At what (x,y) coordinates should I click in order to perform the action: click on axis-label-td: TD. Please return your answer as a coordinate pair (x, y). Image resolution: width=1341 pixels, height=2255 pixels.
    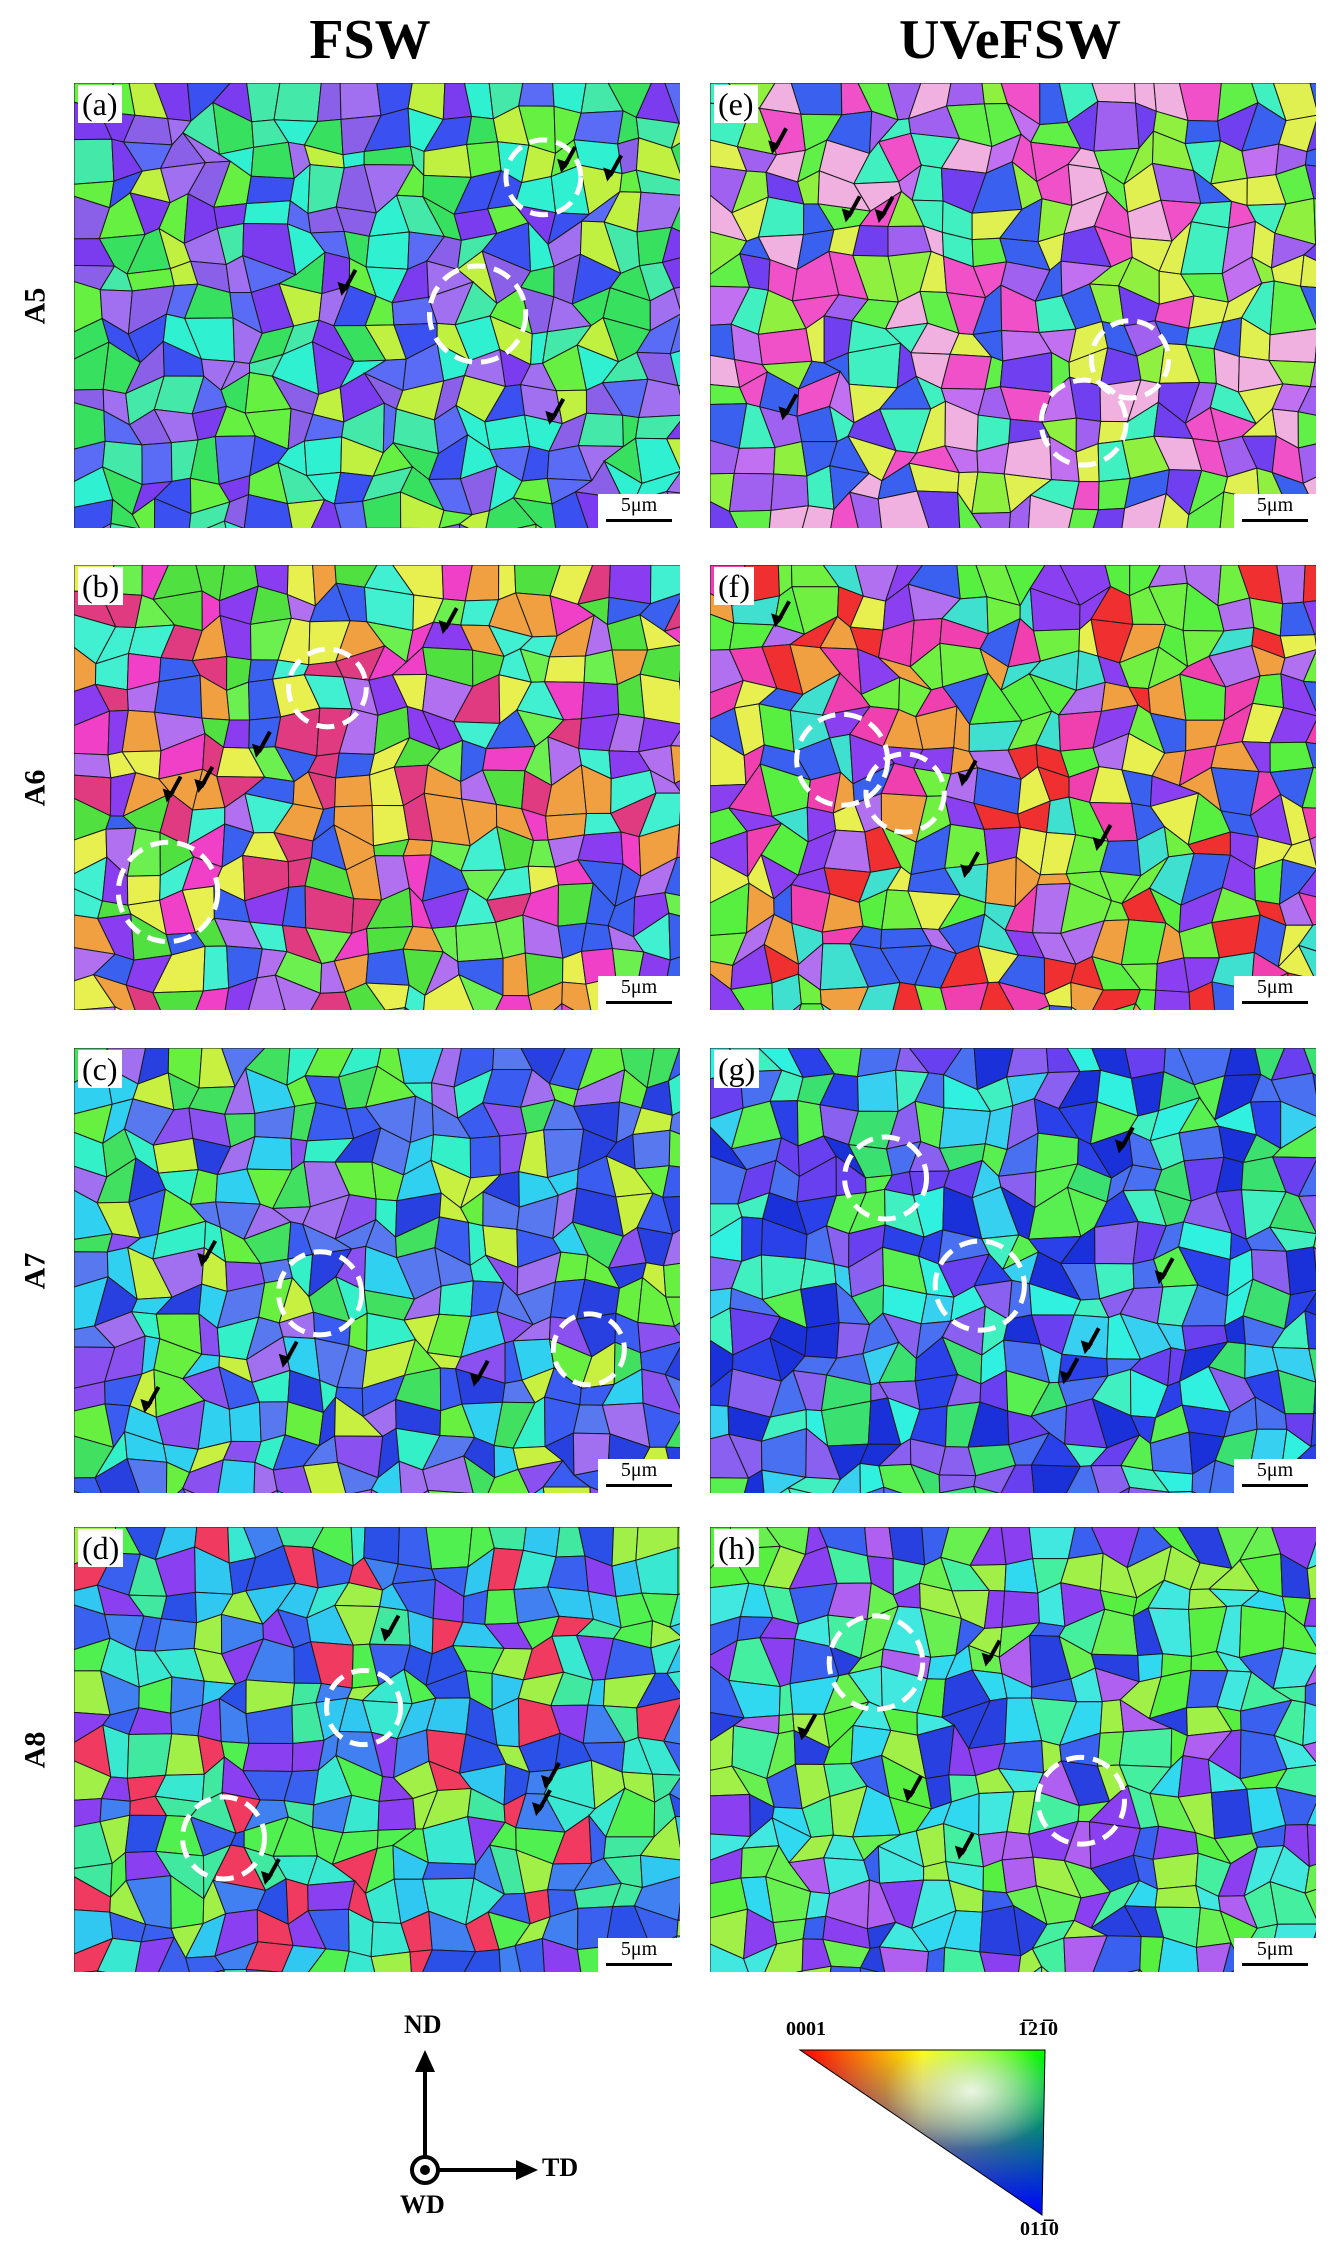
    Looking at the image, I should click on (560, 2167).